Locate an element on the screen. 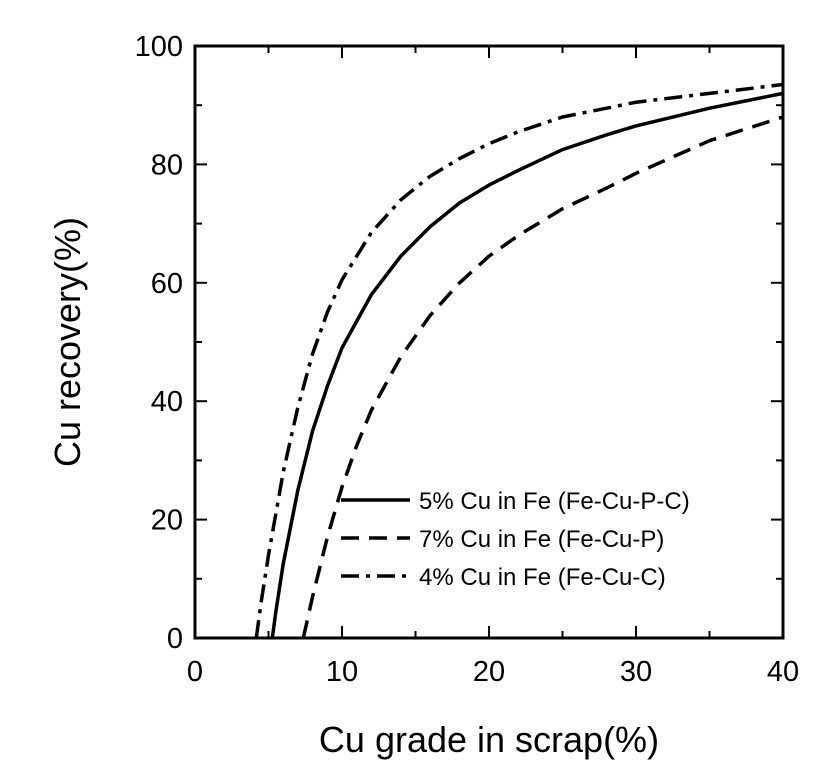  x-tick-label: 10 is located at coordinates (342, 672).